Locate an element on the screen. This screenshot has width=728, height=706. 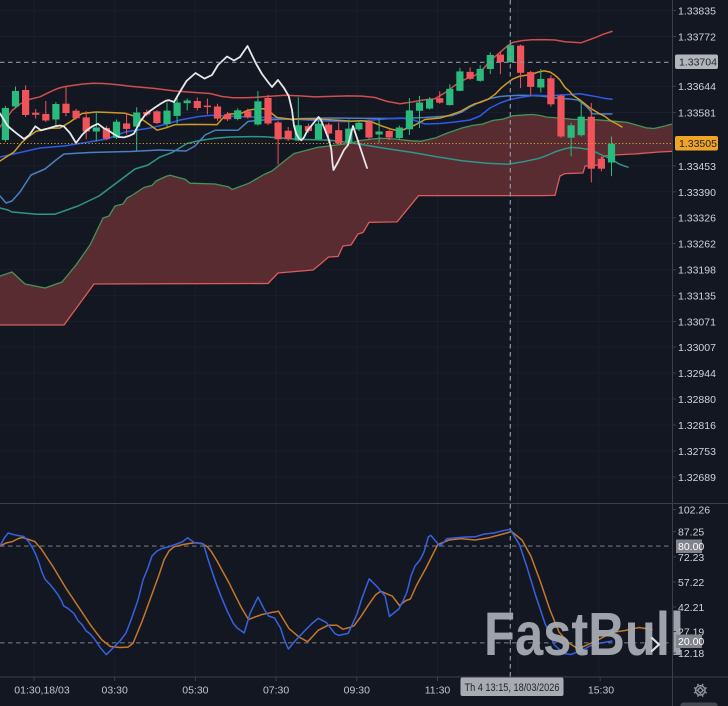
svg-text: 11:30 is located at coordinates (438, 691).